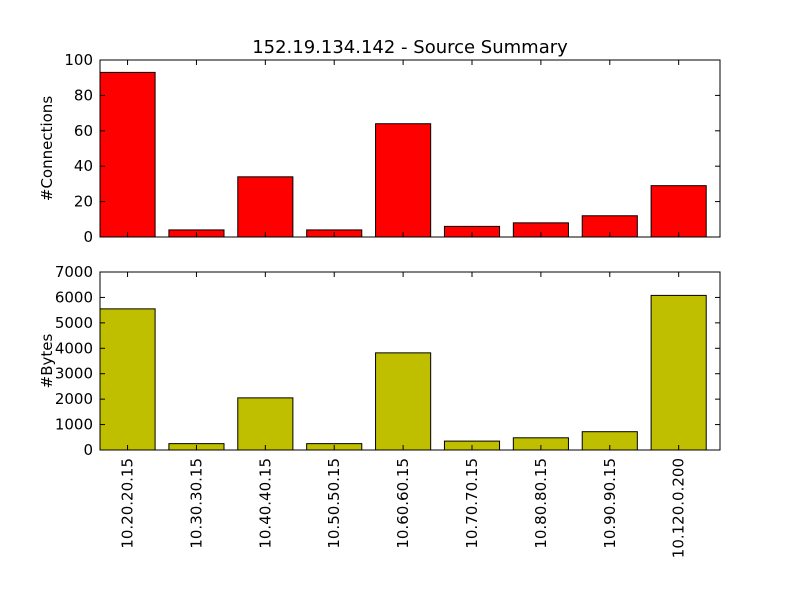 This screenshot has width=800, height=600. Describe the element at coordinates (679, 508) in the screenshot. I see `x-tick-label: 10.120.0.200` at that location.